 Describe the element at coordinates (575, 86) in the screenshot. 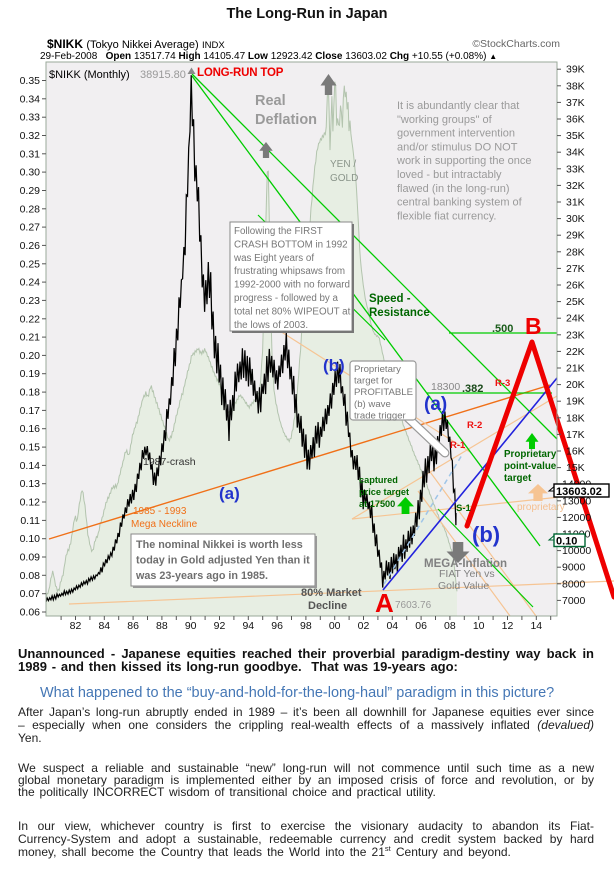

I see `svg-text: 38K` at that location.